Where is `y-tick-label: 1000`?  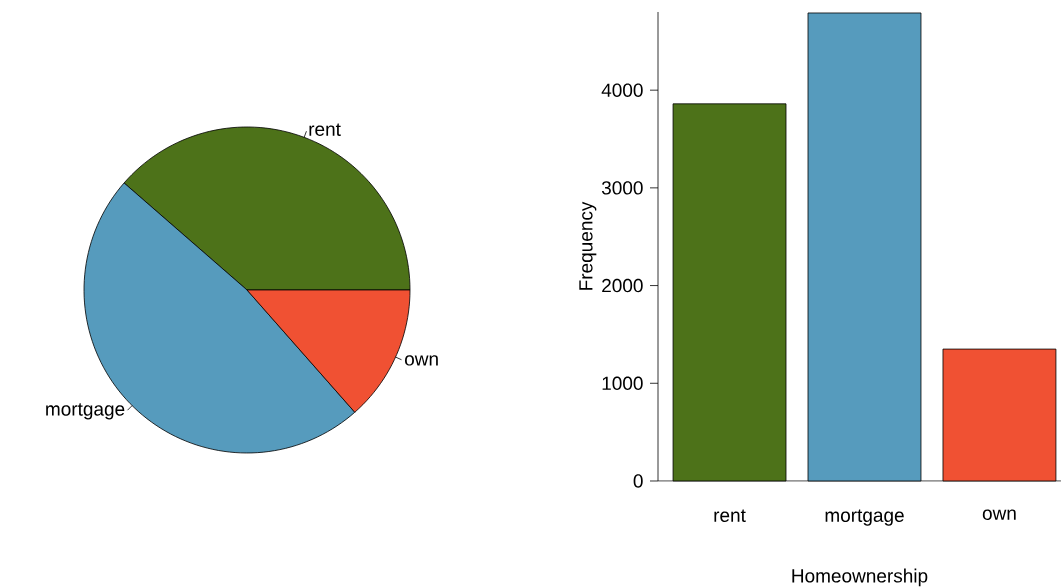 y-tick-label: 1000 is located at coordinates (622, 383).